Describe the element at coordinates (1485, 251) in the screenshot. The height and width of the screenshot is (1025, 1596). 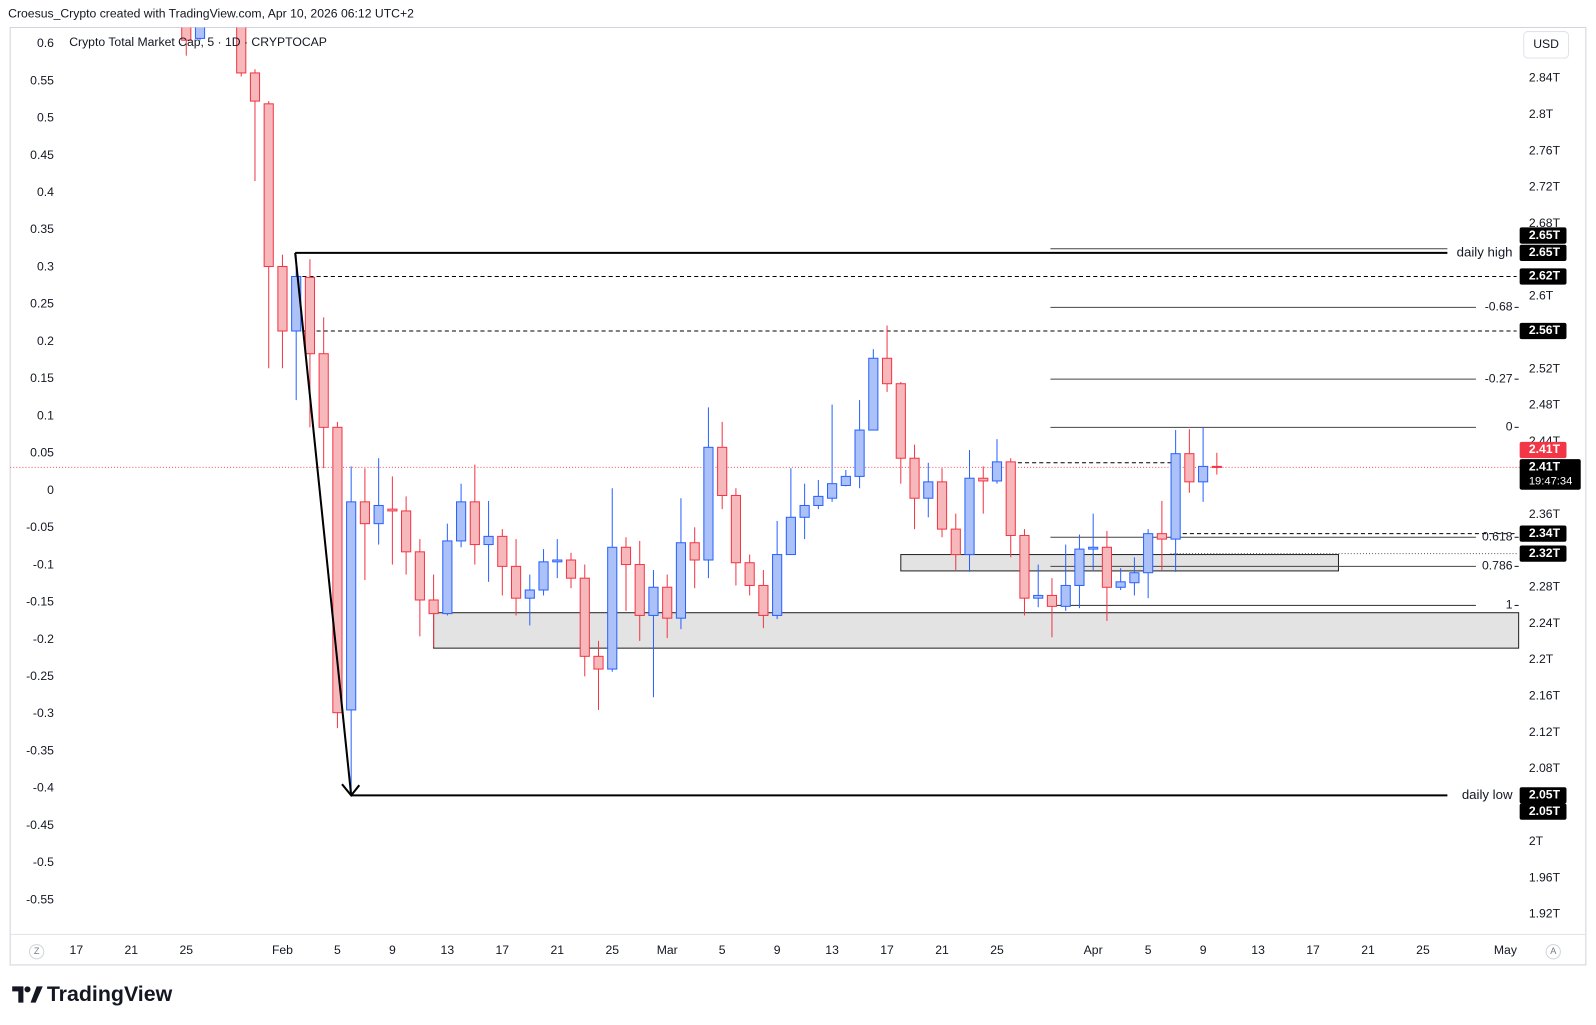
I see `daily-high-label: daily high` at that location.